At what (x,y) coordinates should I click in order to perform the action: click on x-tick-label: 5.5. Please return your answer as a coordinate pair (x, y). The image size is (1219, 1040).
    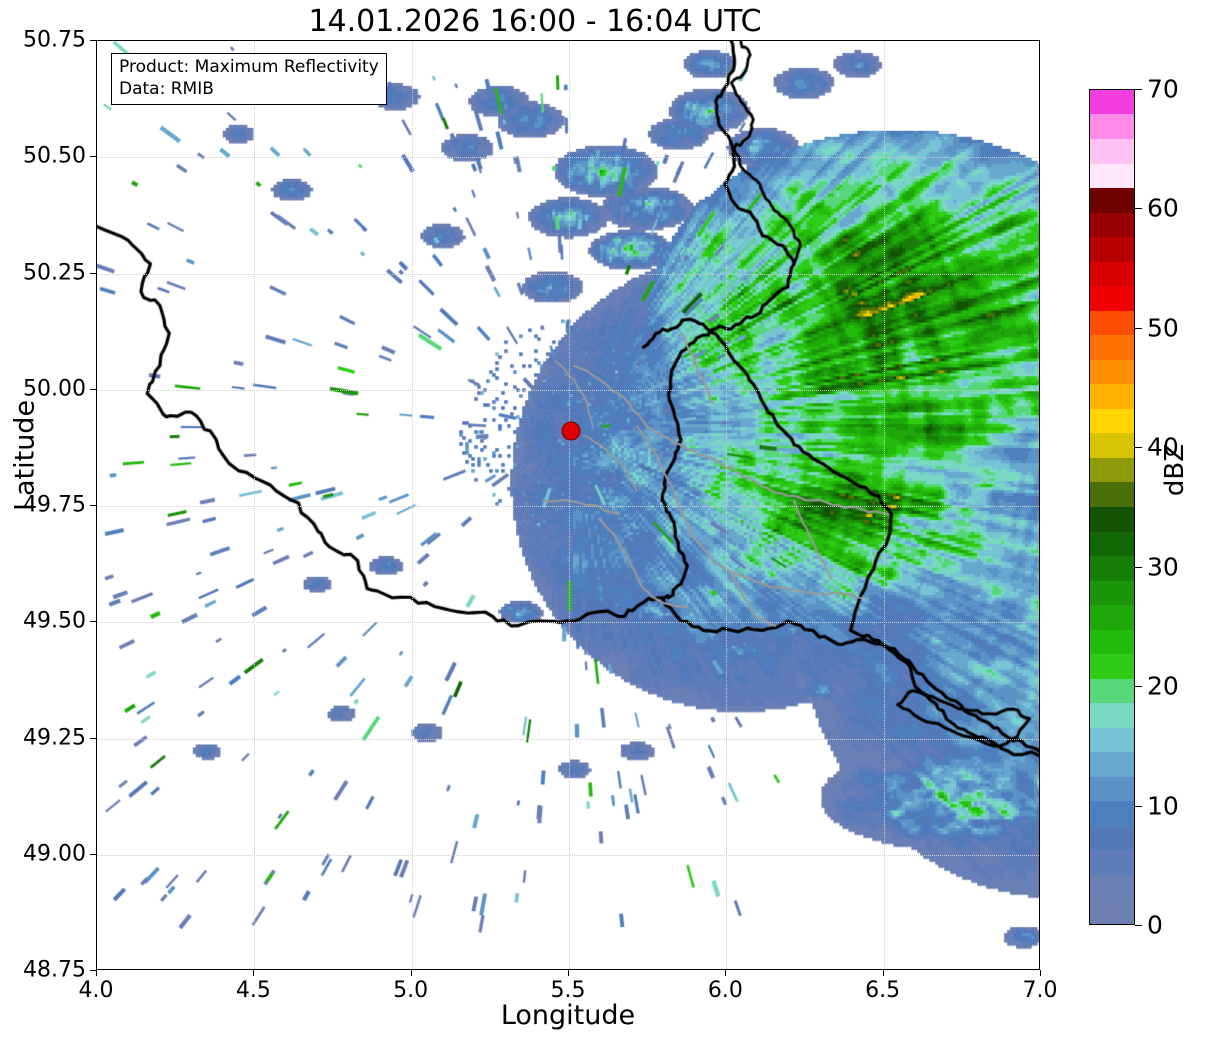
    Looking at the image, I should click on (568, 990).